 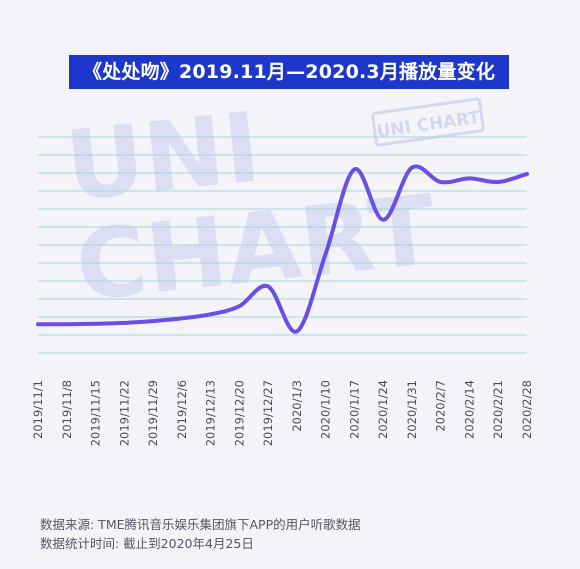 What do you see at coordinates (153, 413) in the screenshot?
I see `x-tick-label: 2019/11/29` at bounding box center [153, 413].